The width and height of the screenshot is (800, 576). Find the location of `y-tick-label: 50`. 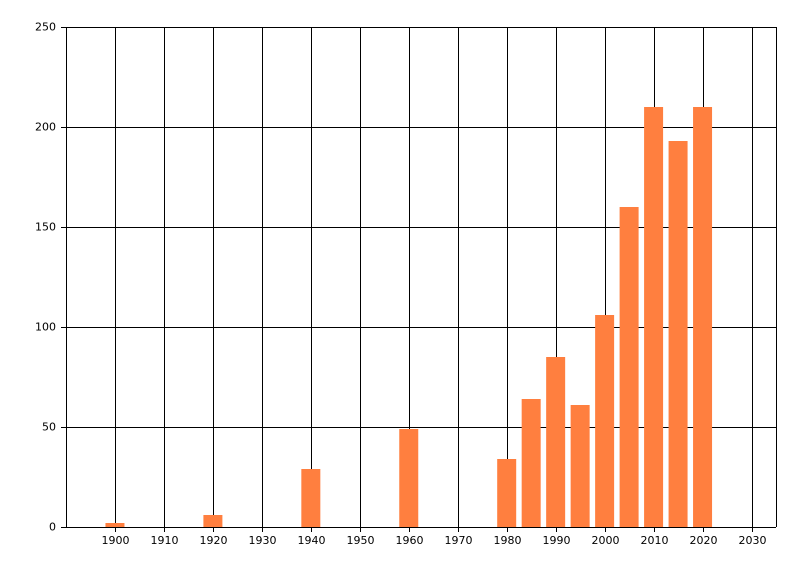

y-tick-label: 50 is located at coordinates (49, 427).